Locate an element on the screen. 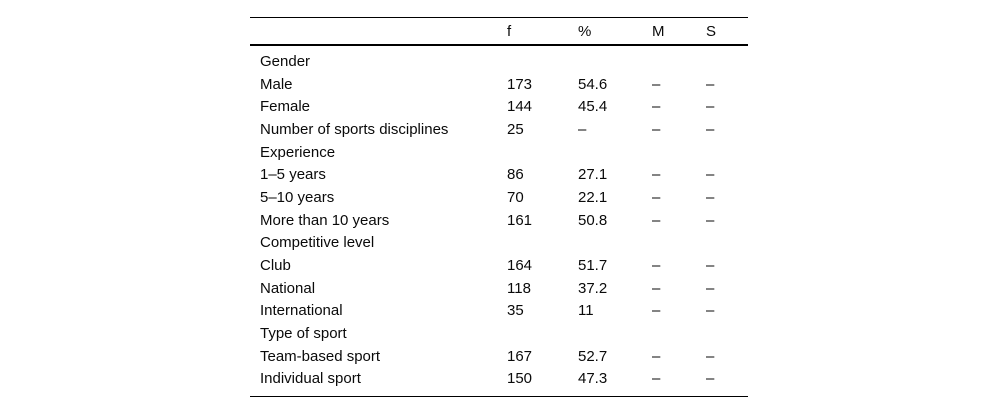  table-row: More than 10 years 161 50.8 – – is located at coordinates (499, 220).